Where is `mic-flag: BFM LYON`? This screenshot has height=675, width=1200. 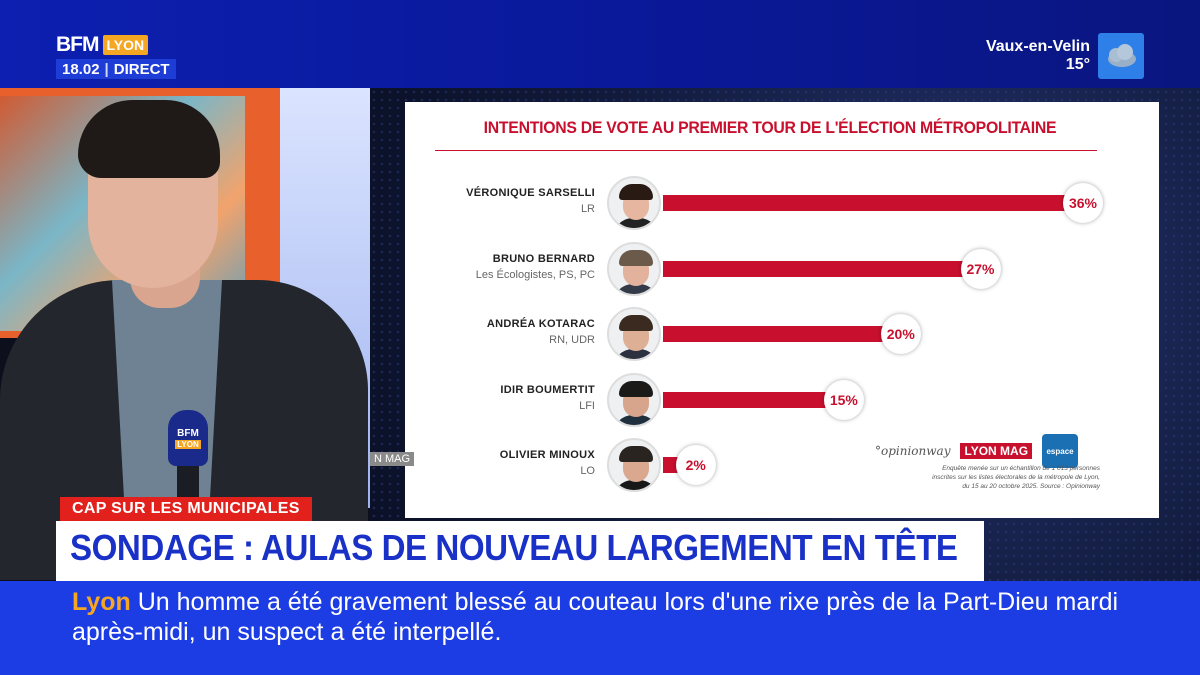 mic-flag: BFM LYON is located at coordinates (188, 438).